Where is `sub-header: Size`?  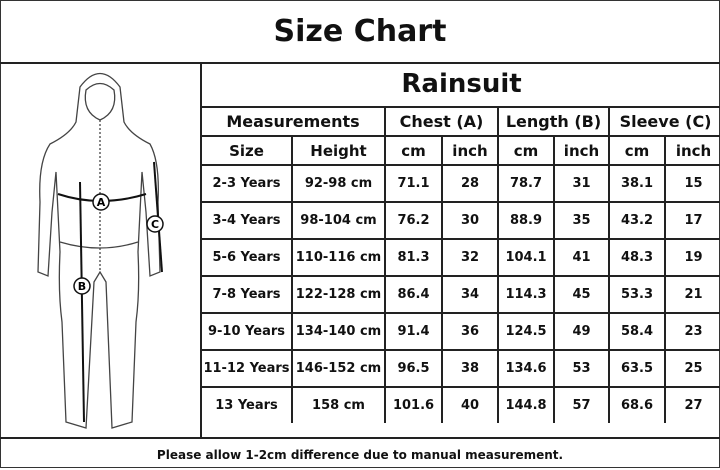 sub-header: Size is located at coordinates (246, 150).